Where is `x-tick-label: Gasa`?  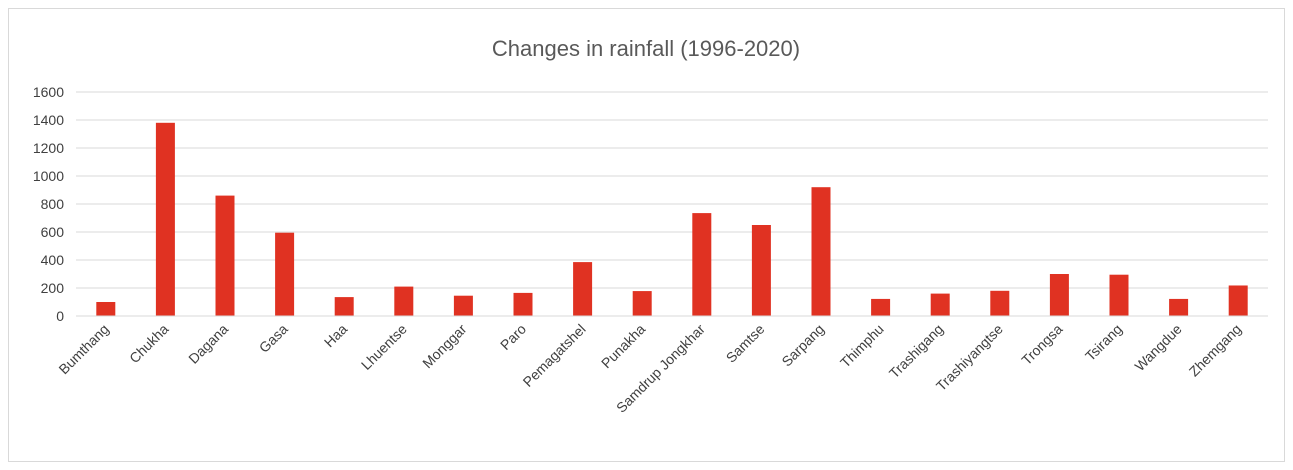
x-tick-label: Gasa is located at coordinates (273, 338).